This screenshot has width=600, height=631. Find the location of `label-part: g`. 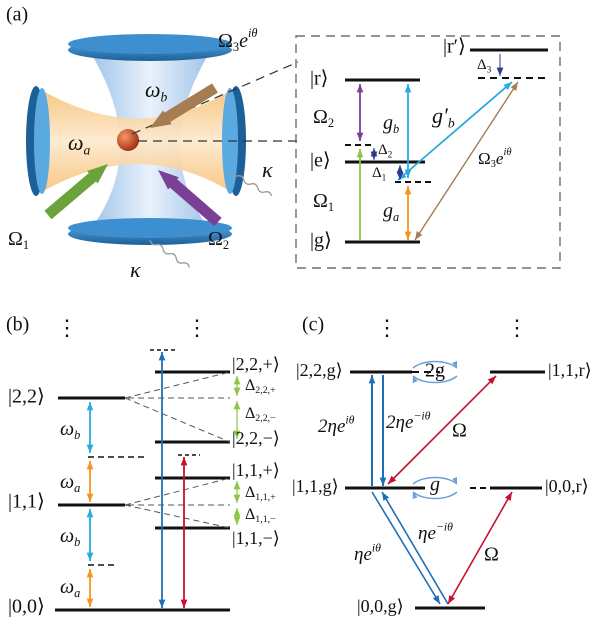

label-part: g is located at coordinates (388, 211).